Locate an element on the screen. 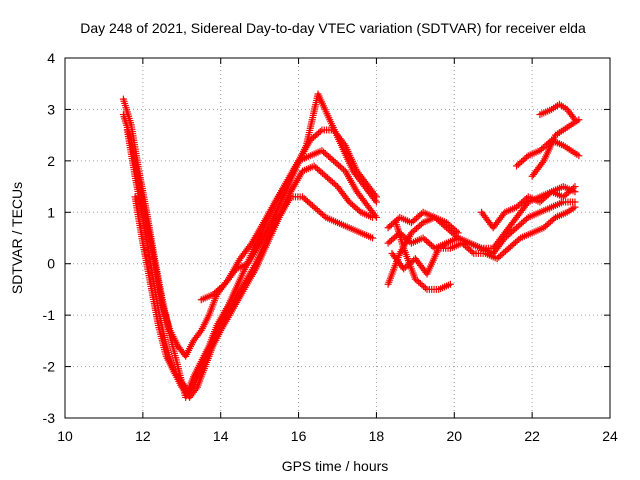 The width and height of the screenshot is (640, 480). x-tick-label: 24 is located at coordinates (610, 436).